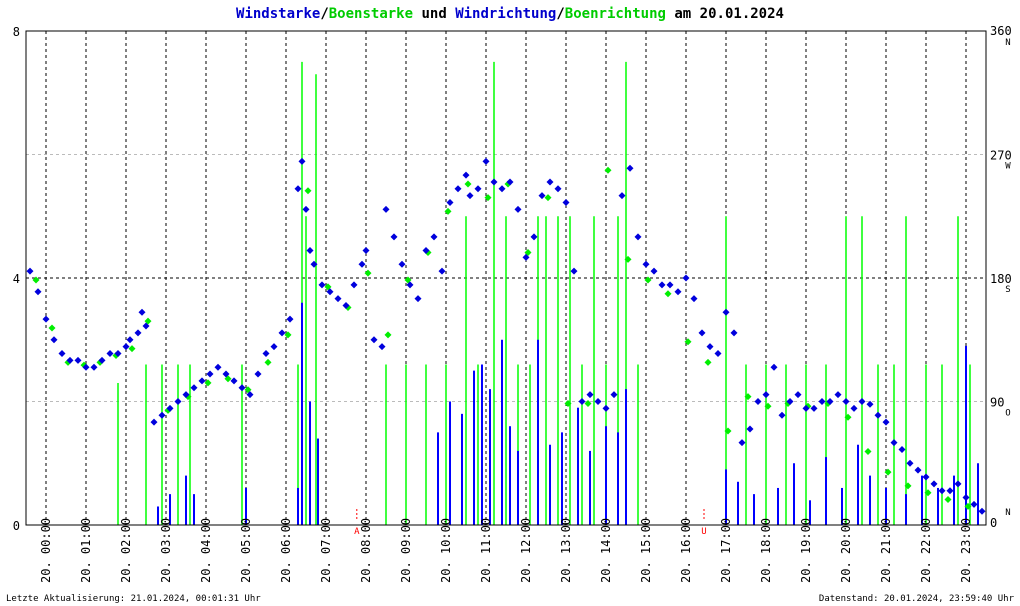 The width and height of the screenshot is (1020, 606). What do you see at coordinates (806, 550) in the screenshot?
I see `x-tick-label: 20. 19:00` at bounding box center [806, 550].